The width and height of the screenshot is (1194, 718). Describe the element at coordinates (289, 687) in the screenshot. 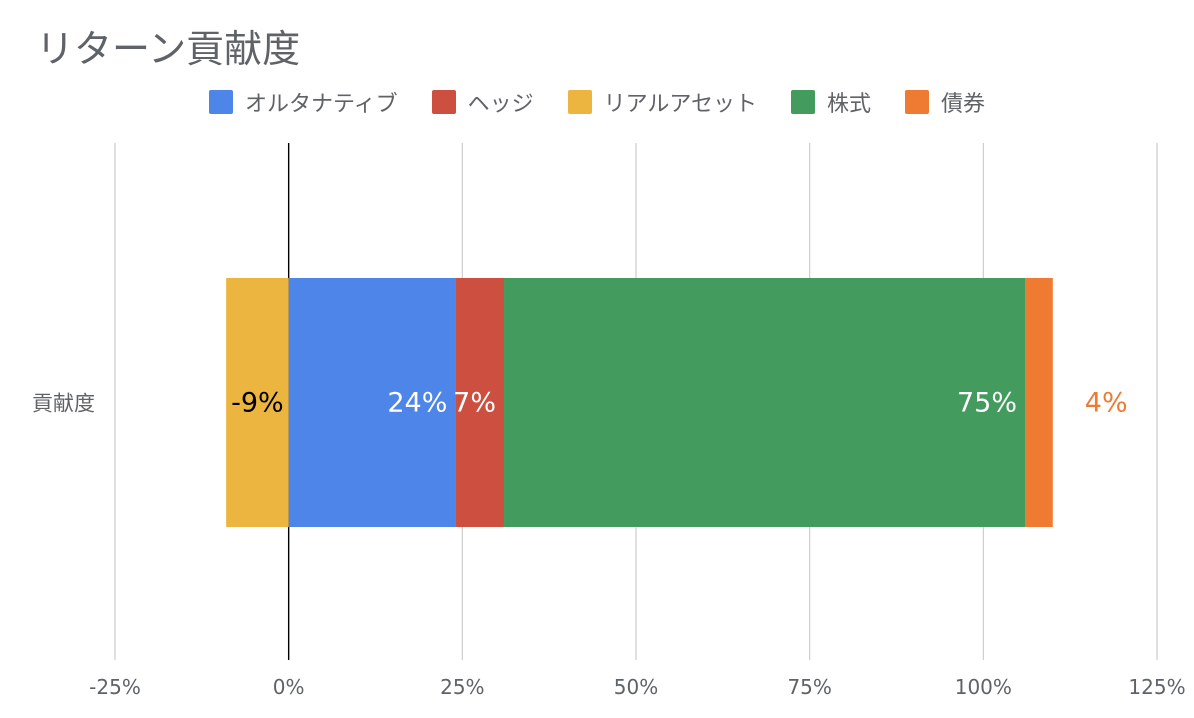

I see `x-tick-label: 0%` at that location.